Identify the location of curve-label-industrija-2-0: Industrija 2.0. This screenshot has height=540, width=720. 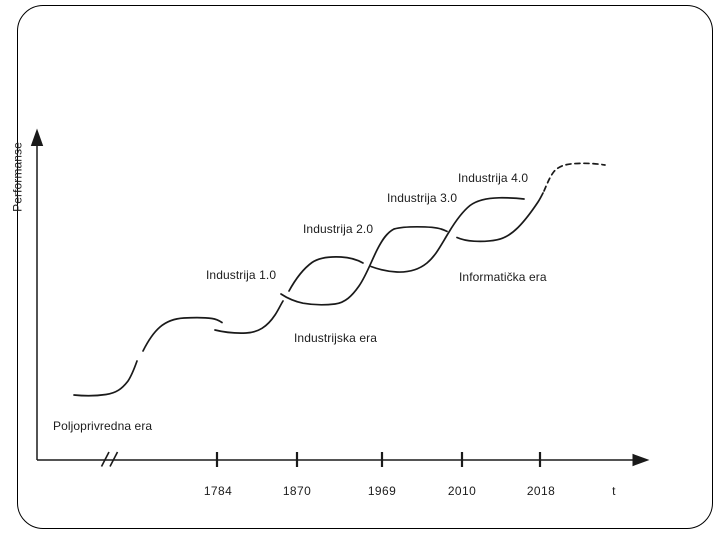
(338, 229).